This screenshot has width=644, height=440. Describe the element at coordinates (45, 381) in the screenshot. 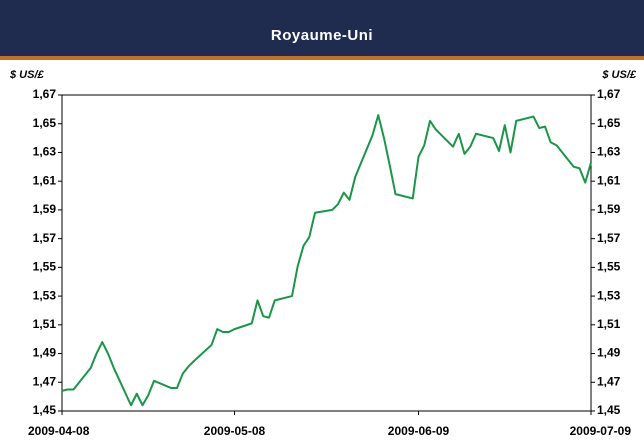

I see `y-tick-label: 1,47` at that location.